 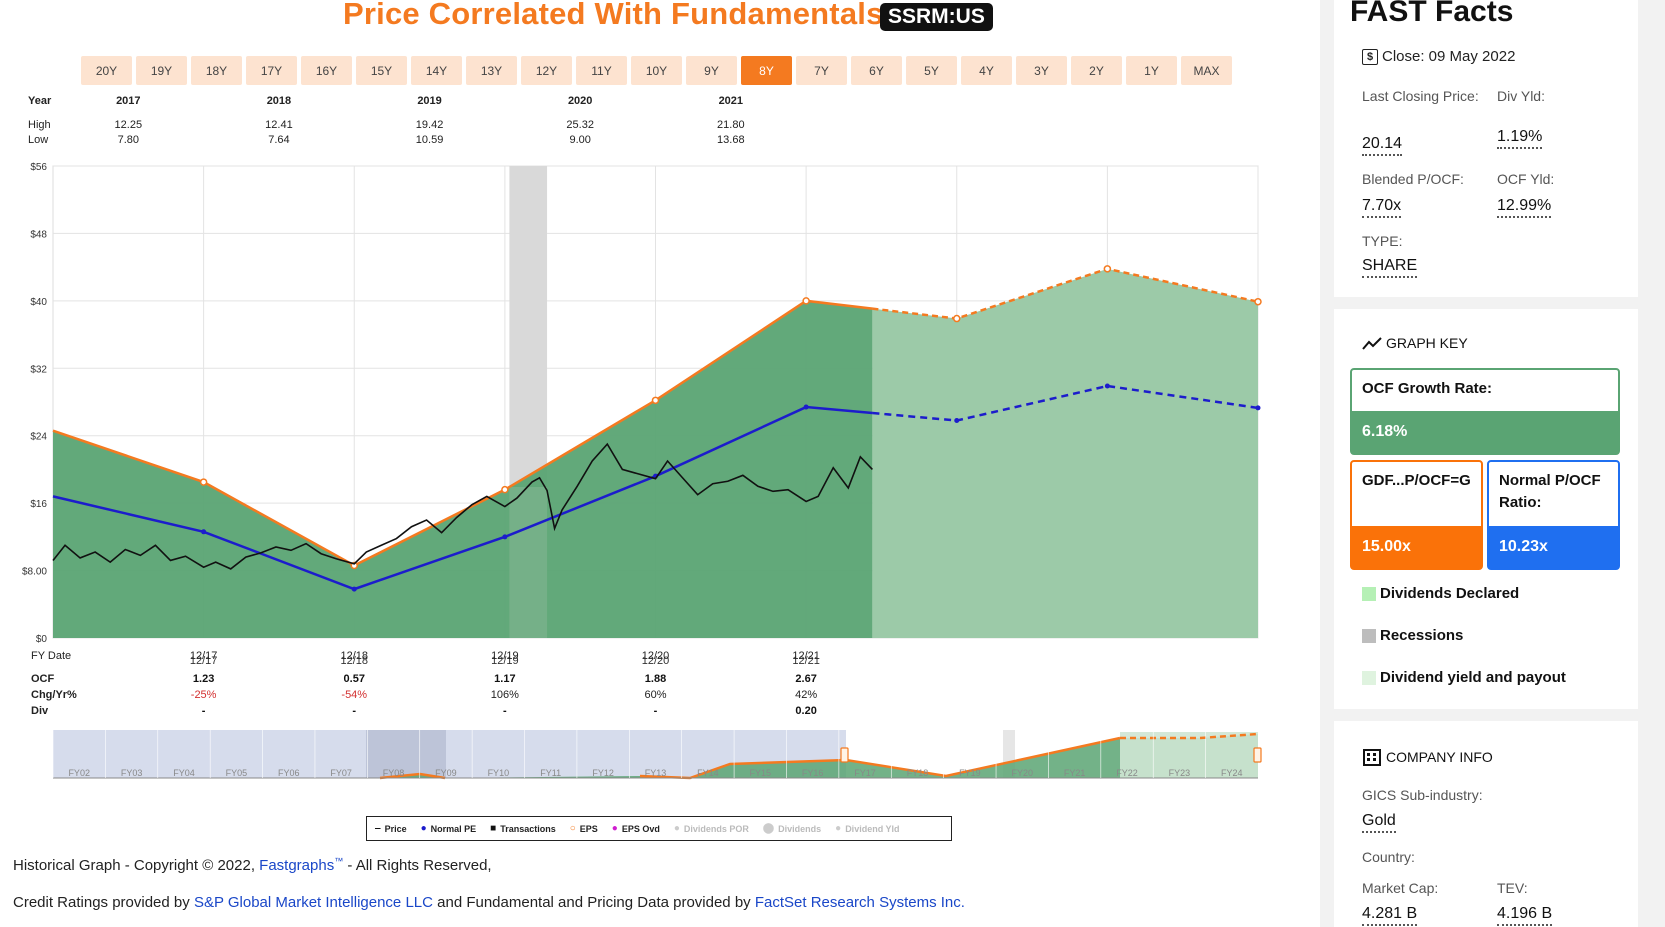 I want to click on legend-item: ● Dividends POR, so click(x=711, y=828).